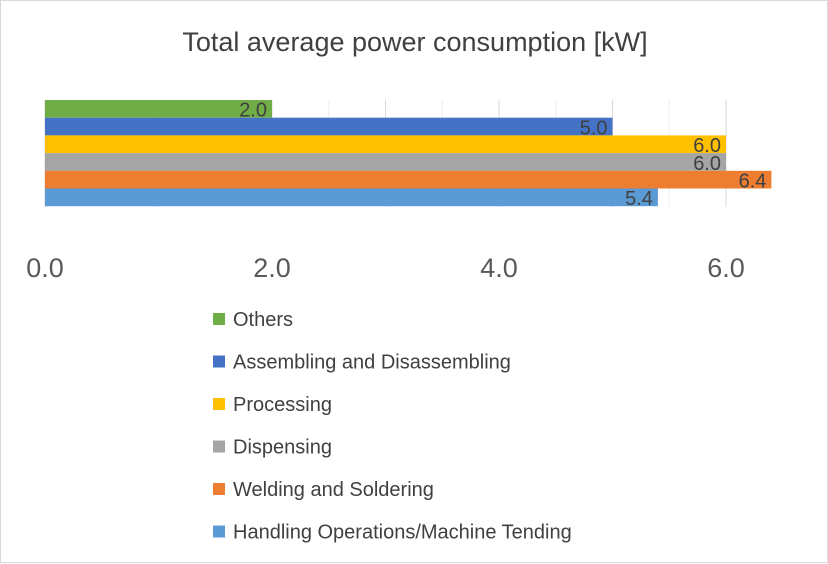 The height and width of the screenshot is (564, 828). What do you see at coordinates (282, 405) in the screenshot?
I see `legend-entry: Processing` at bounding box center [282, 405].